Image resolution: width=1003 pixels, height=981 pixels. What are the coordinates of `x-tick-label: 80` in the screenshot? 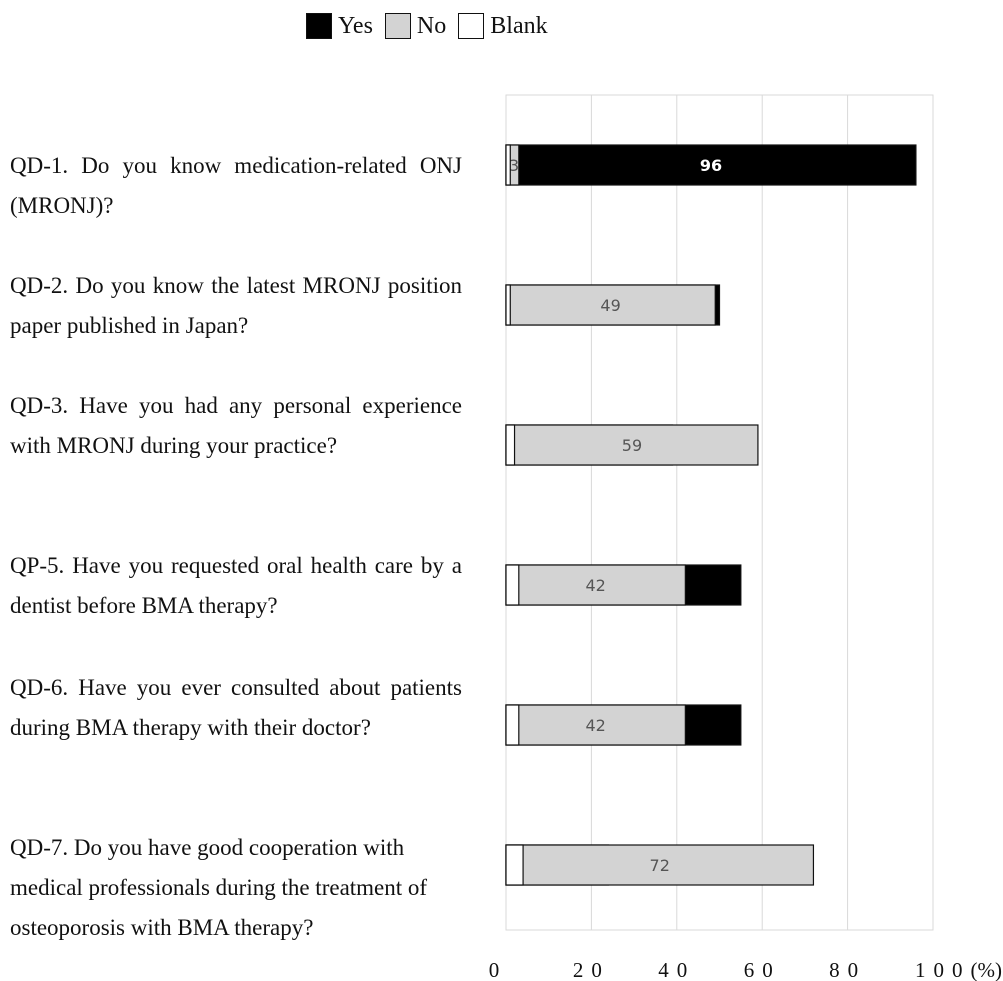 It's located at (847, 969).